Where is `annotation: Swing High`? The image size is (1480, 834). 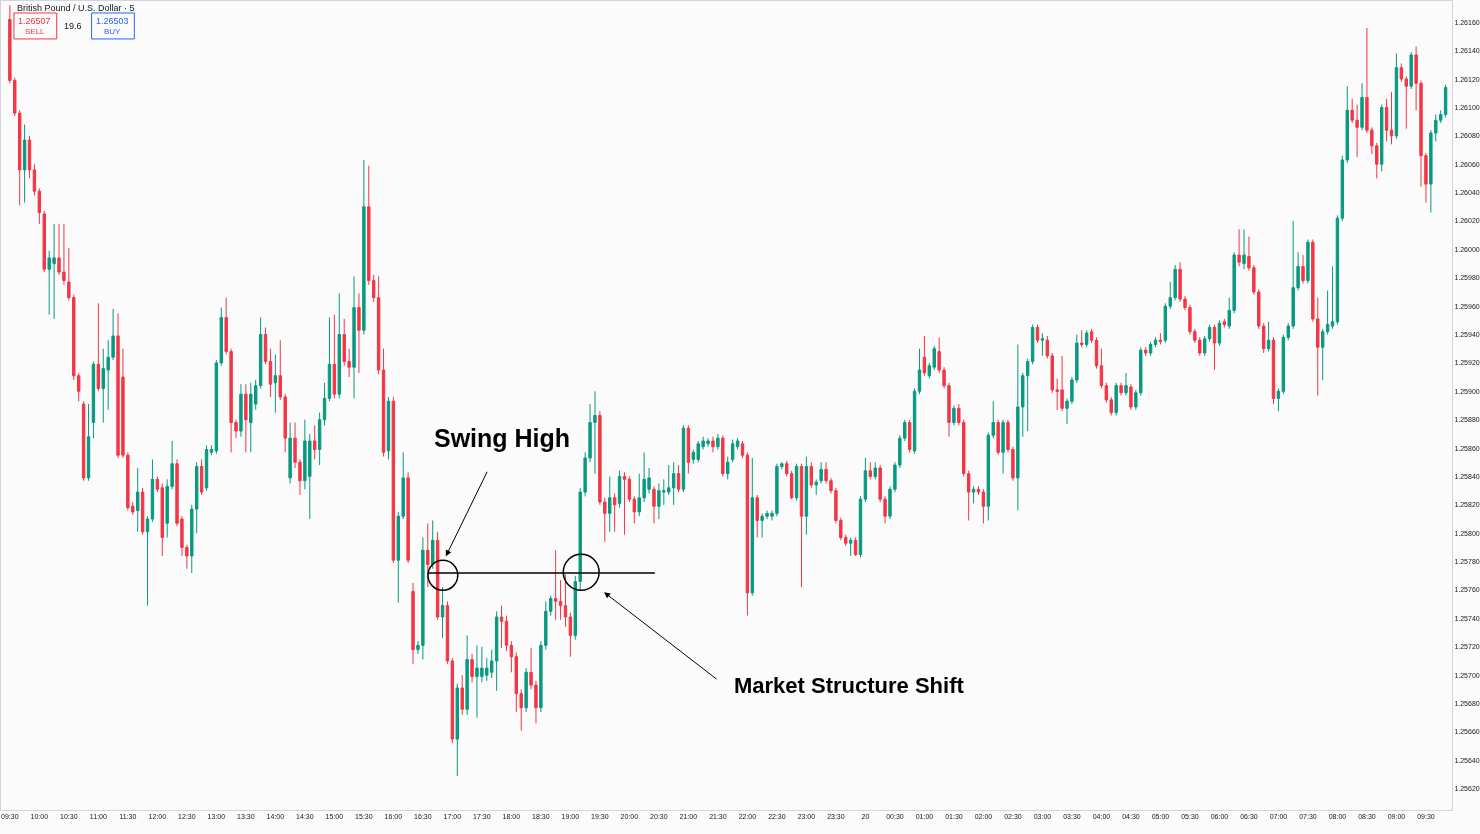 annotation: Swing High is located at coordinates (502, 438).